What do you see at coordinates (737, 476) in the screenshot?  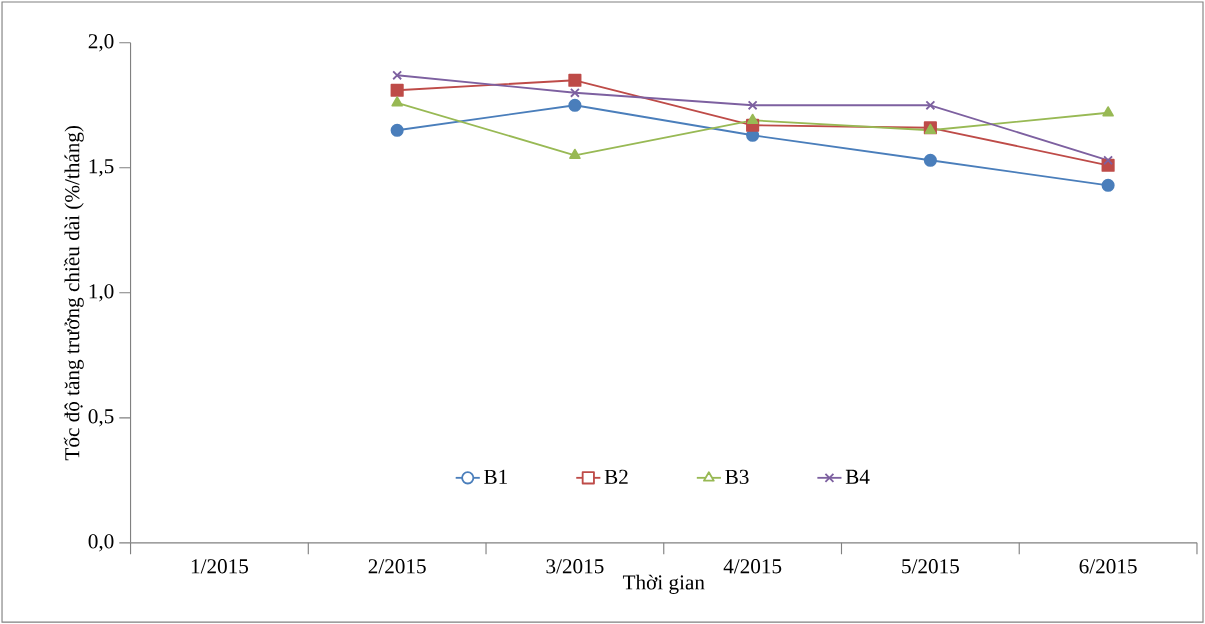 I see `legend-label: B3` at bounding box center [737, 476].